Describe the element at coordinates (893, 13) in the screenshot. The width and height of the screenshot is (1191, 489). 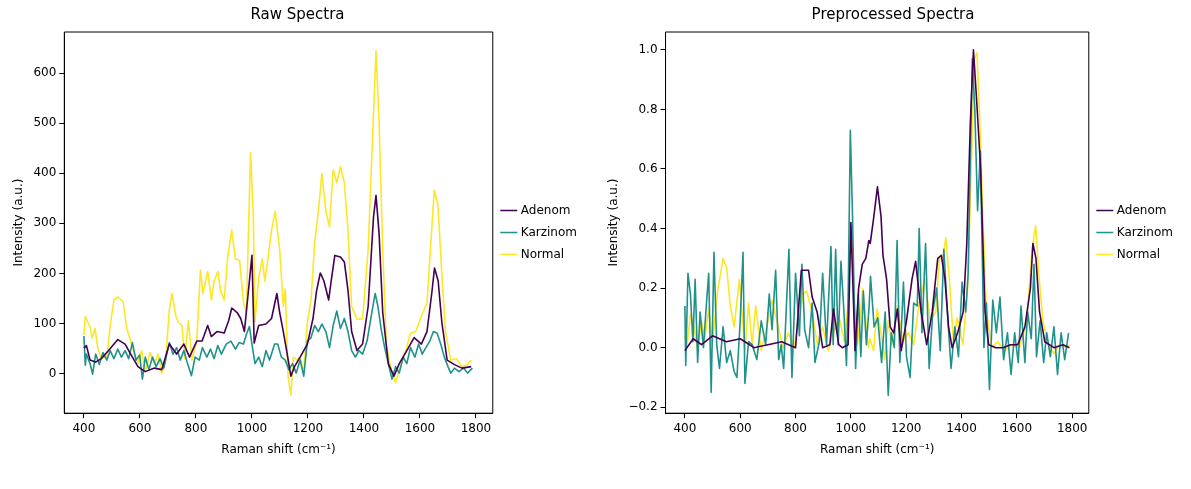
I see `chart-title: Preprocessed Spectra` at that location.